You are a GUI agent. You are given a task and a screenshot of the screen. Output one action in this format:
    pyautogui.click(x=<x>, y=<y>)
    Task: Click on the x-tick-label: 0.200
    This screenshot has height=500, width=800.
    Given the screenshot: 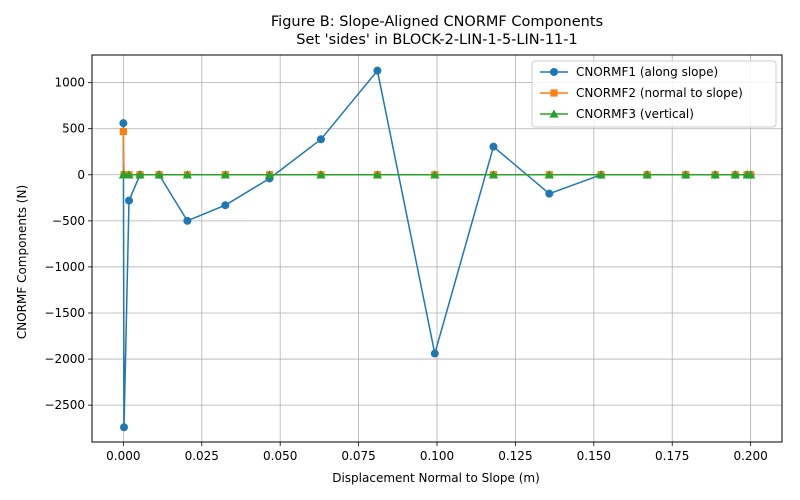 What is the action you would take?
    pyautogui.click(x=750, y=456)
    